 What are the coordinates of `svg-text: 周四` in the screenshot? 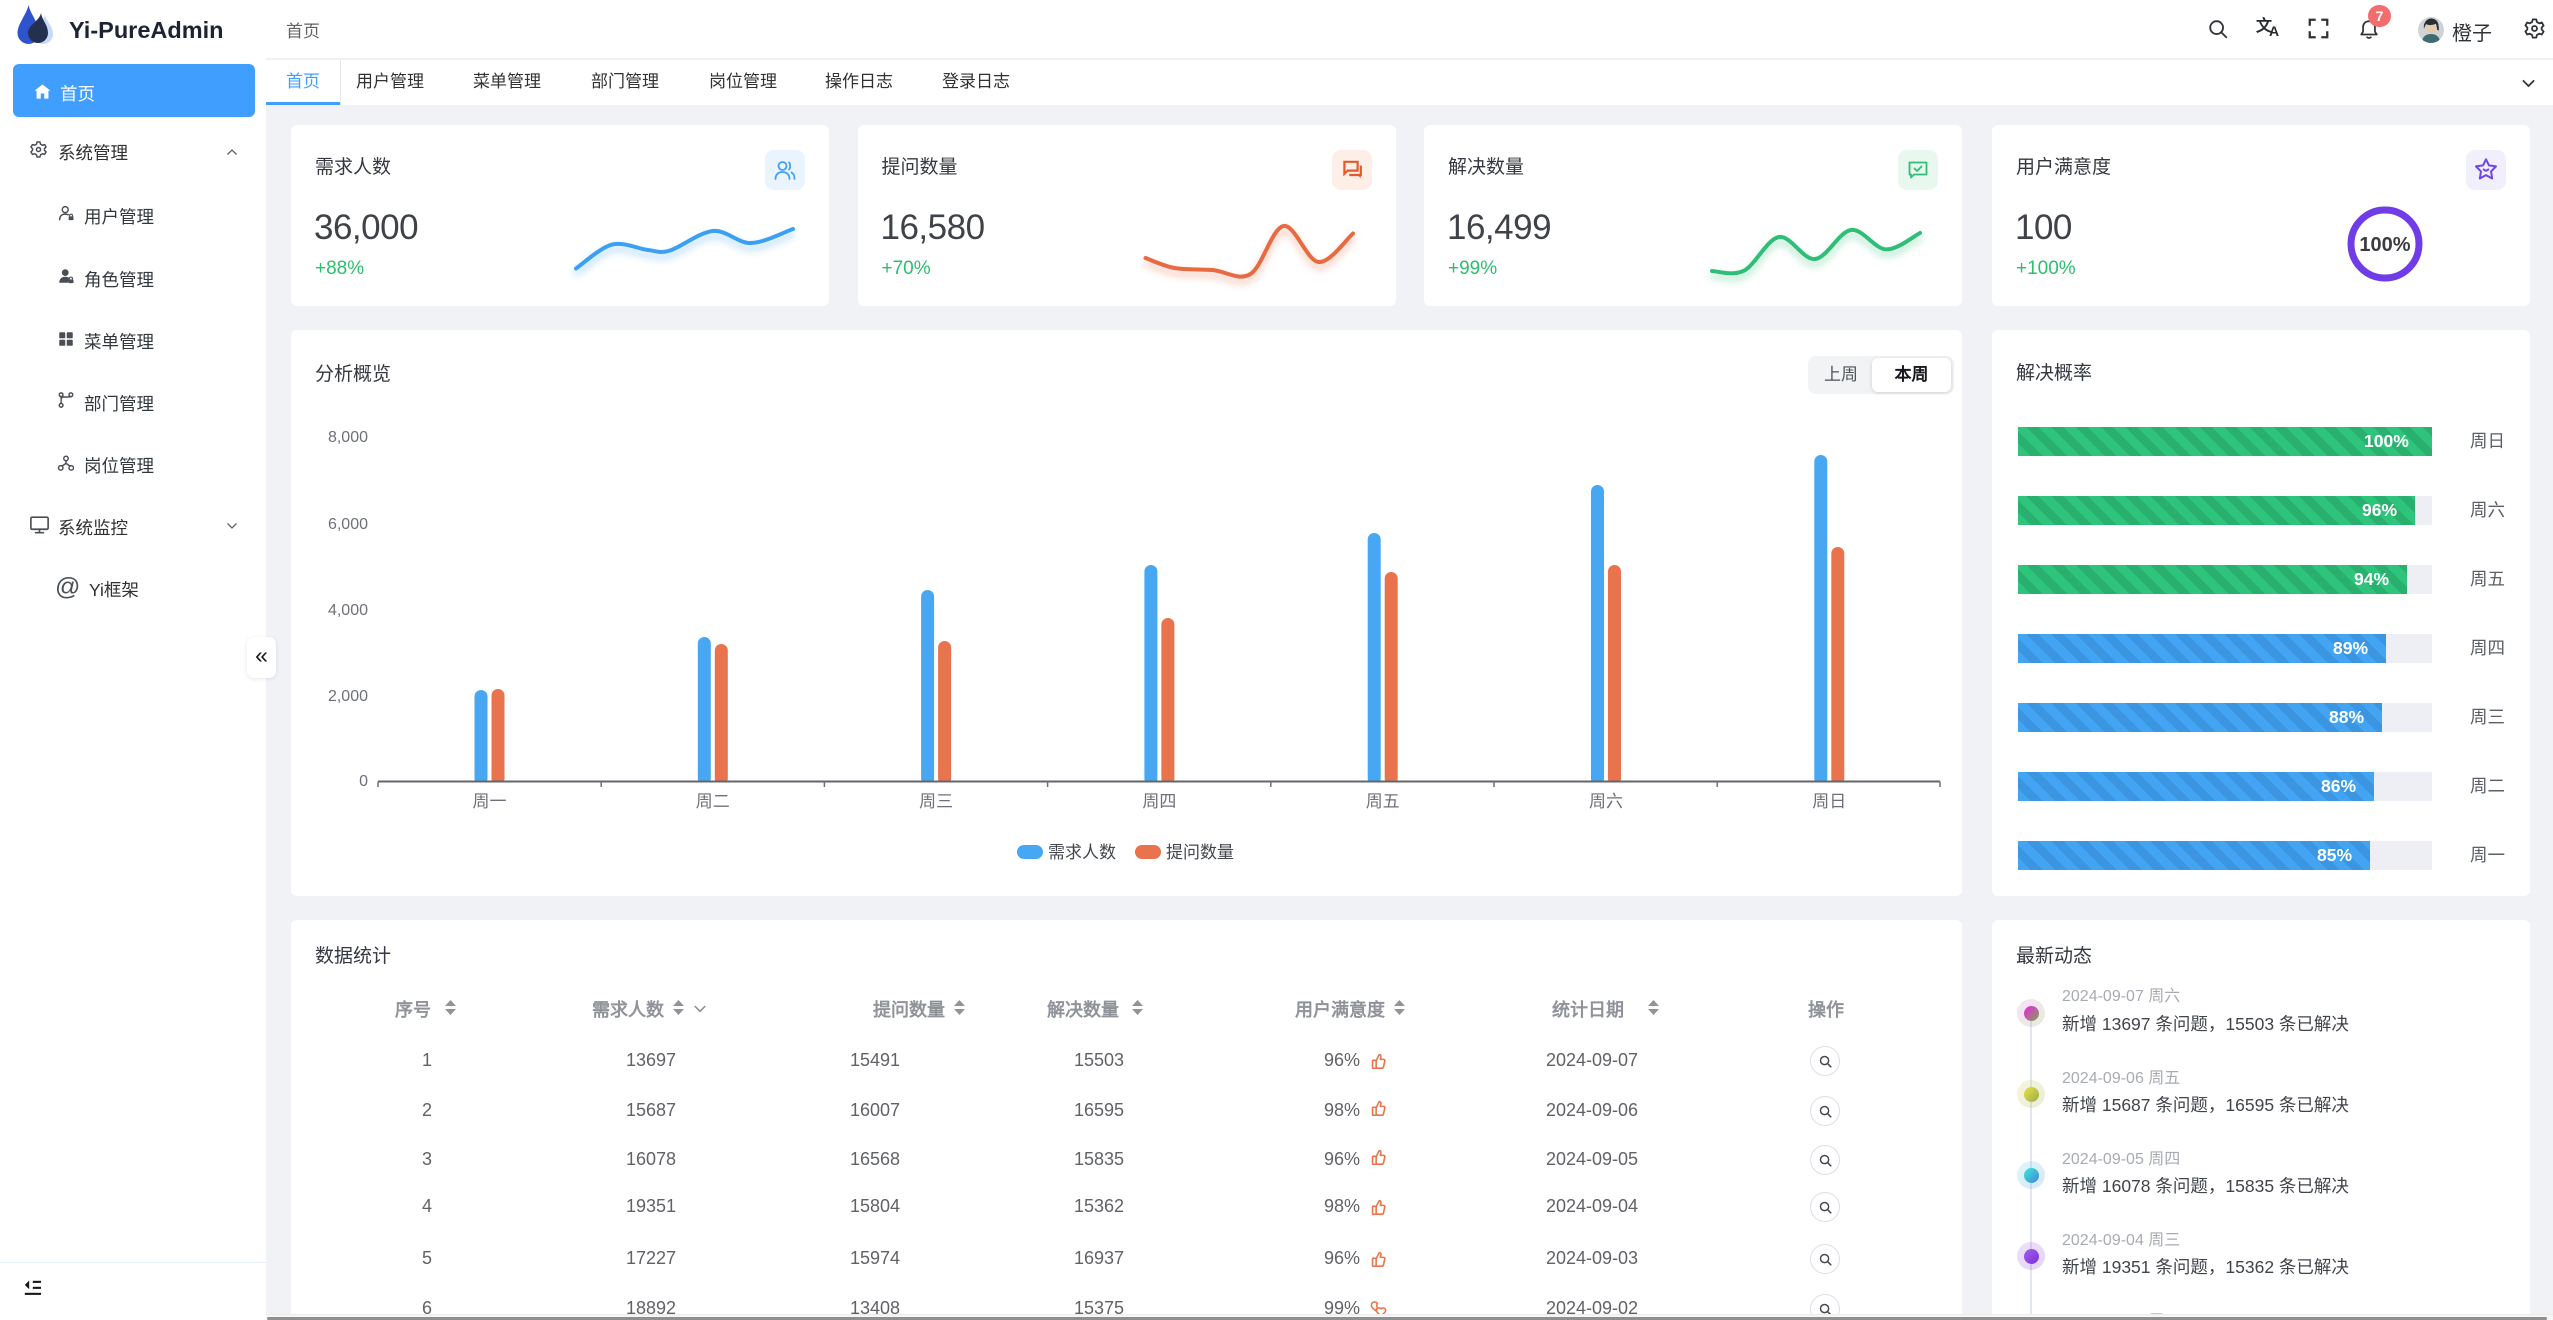 It's located at (1159, 801).